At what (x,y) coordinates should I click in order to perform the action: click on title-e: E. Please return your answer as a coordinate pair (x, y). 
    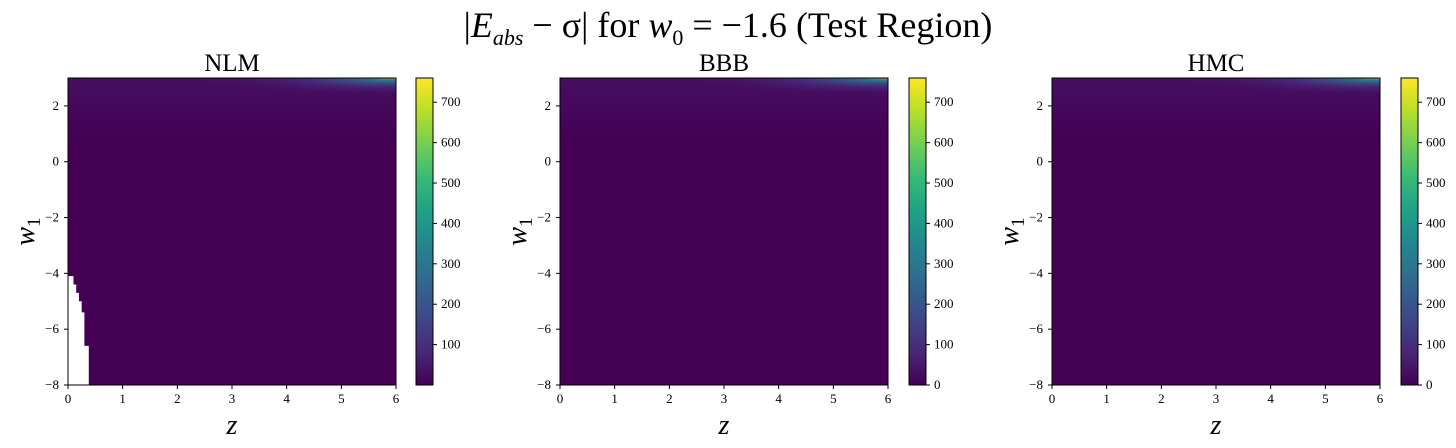
    Looking at the image, I should click on (481, 25).